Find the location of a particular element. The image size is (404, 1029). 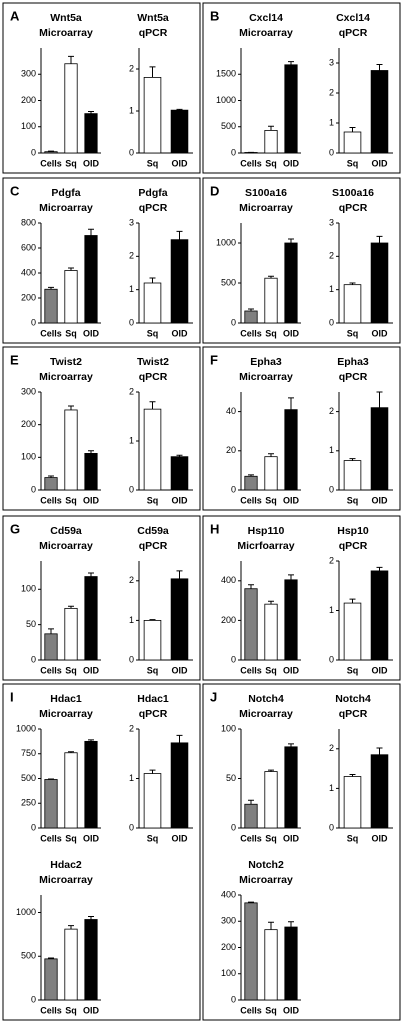

panel-label: E is located at coordinates (14, 359).